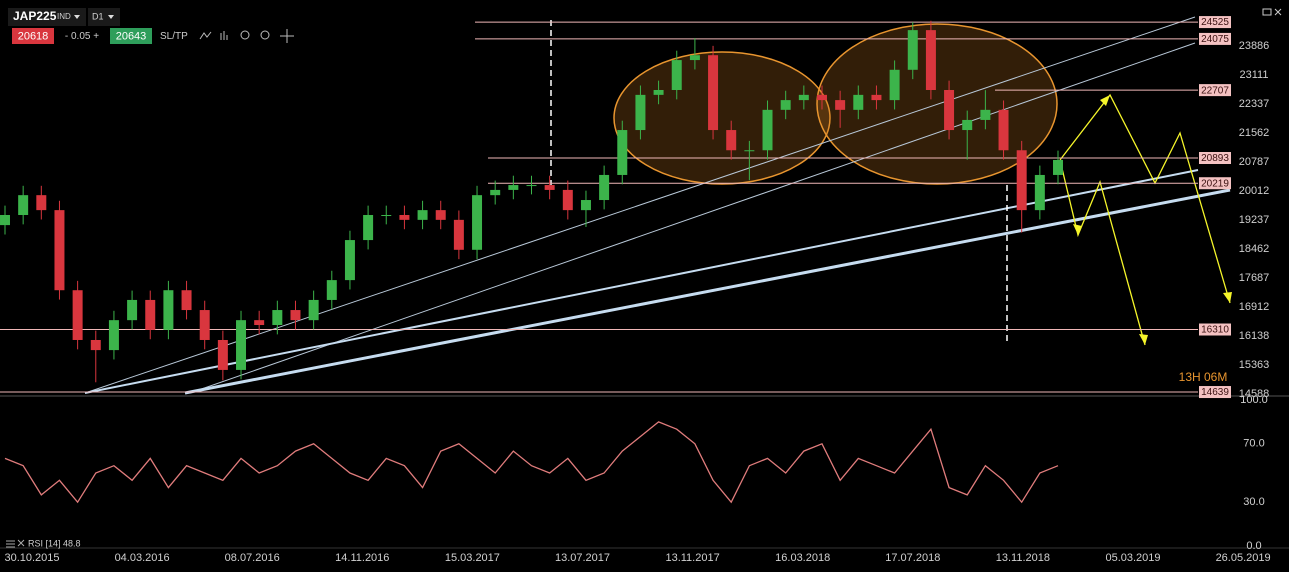 The width and height of the screenshot is (1289, 572). What do you see at coordinates (722, 118) in the screenshot?
I see `ellipse` at bounding box center [722, 118].